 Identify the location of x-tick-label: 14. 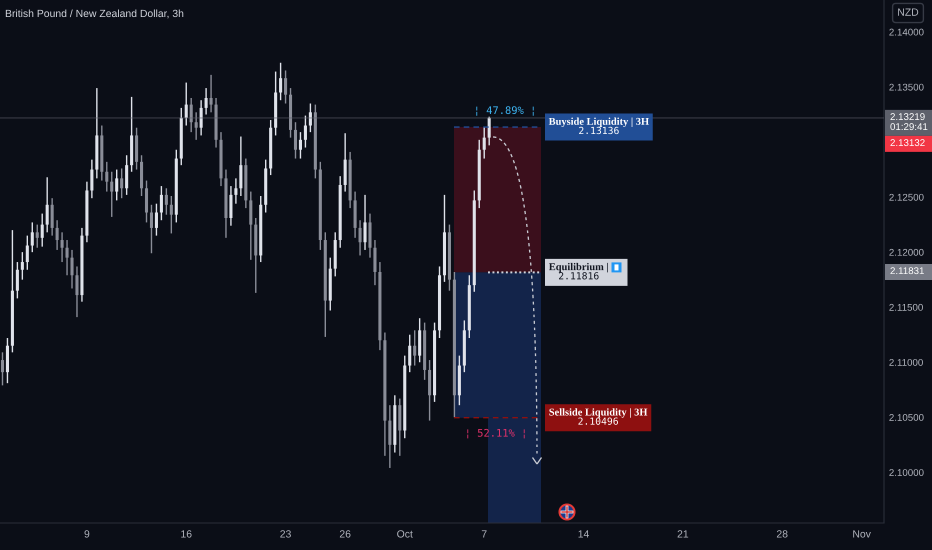
(584, 534).